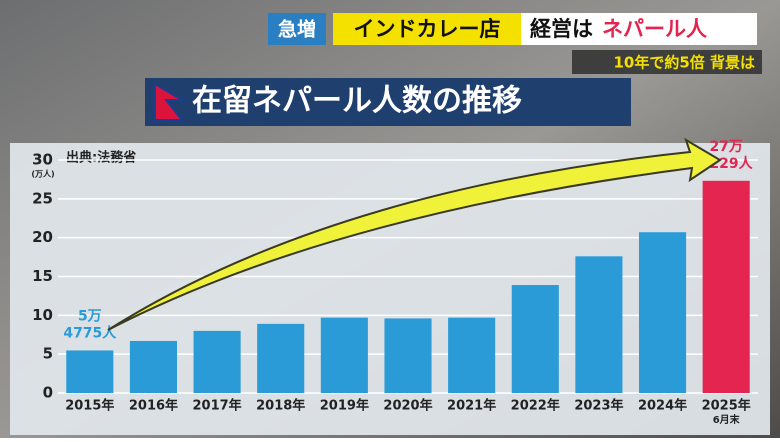 The width and height of the screenshot is (780, 442). I want to click on highlight: インドカレー店, so click(427, 29).